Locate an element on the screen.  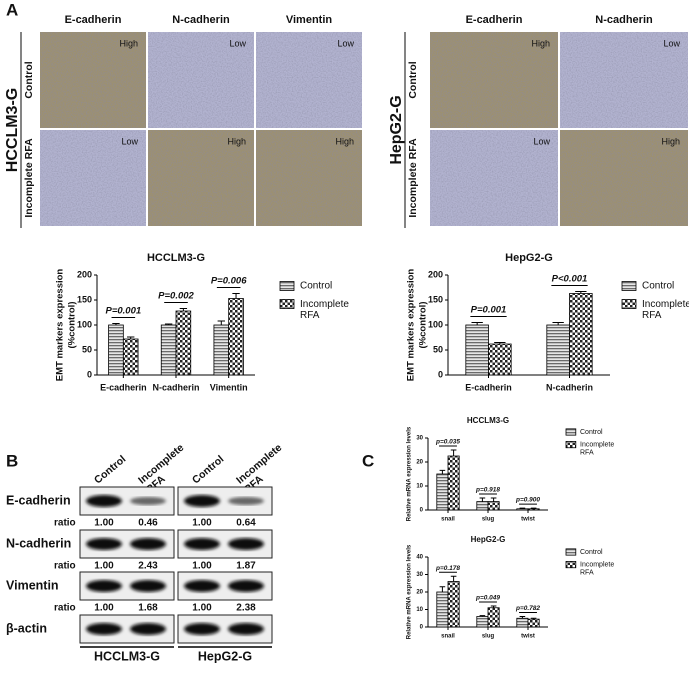
y-tick-label: 0 is located at coordinates (422, 511).